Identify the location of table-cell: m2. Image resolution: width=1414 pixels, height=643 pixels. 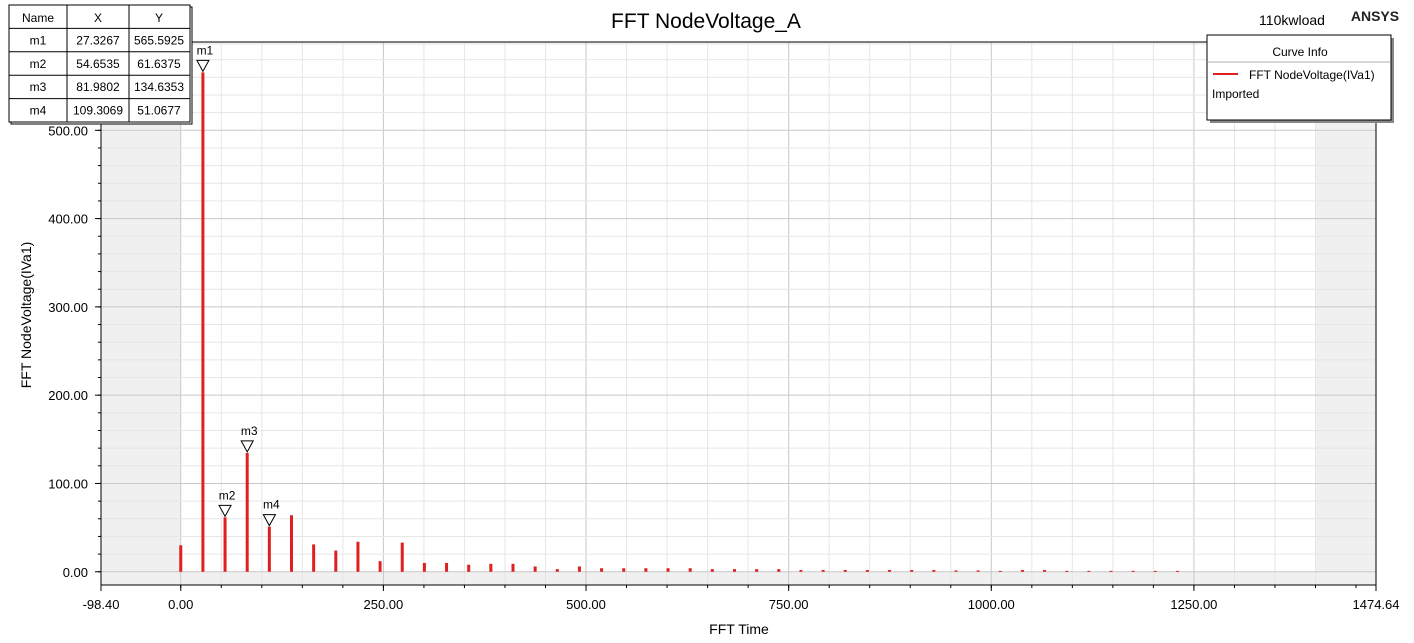
(38, 64).